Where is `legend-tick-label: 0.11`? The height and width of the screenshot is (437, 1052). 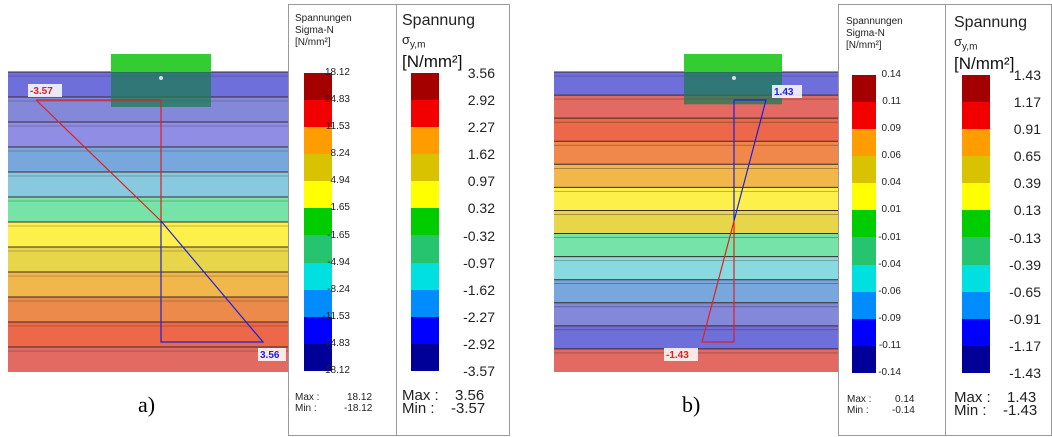
legend-tick-label: 0.11 is located at coordinates (891, 102).